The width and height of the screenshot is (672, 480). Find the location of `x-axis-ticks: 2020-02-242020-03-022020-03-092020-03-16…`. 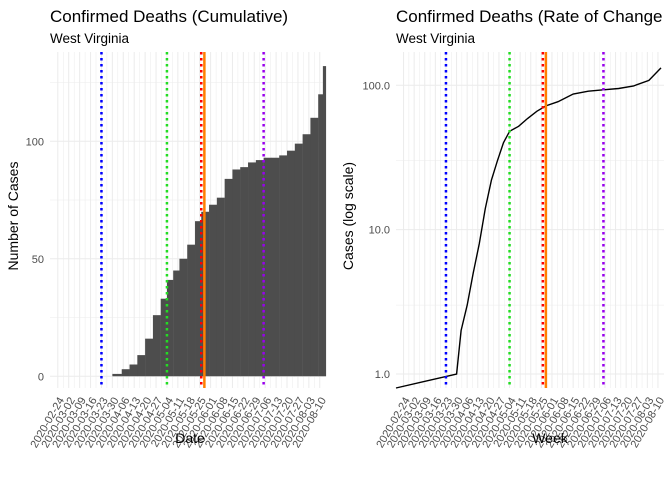

x-axis-ticks: 2020-02-242020-03-022020-03-092020-03-16… is located at coordinates (520, 422).